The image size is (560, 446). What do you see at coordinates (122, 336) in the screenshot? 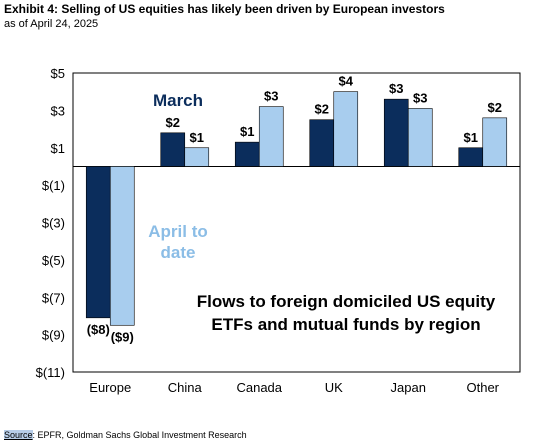
I see `data-label: ($9)` at bounding box center [122, 336].